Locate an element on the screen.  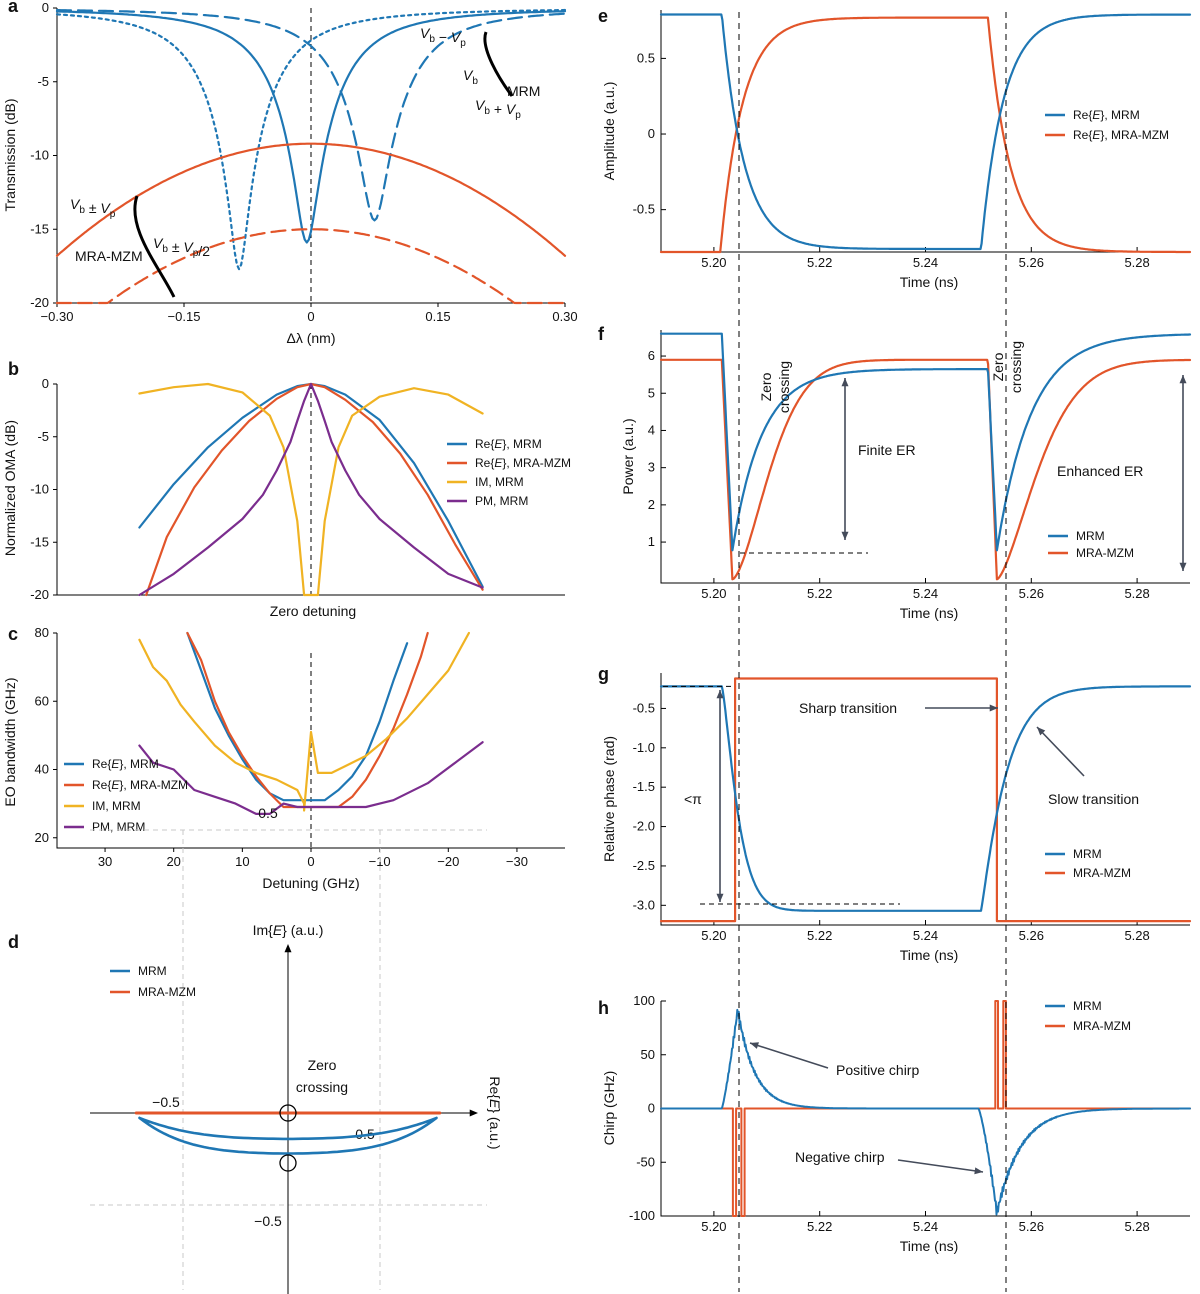
g-arrow-less-pi-head is located at coordinates (720, 694).